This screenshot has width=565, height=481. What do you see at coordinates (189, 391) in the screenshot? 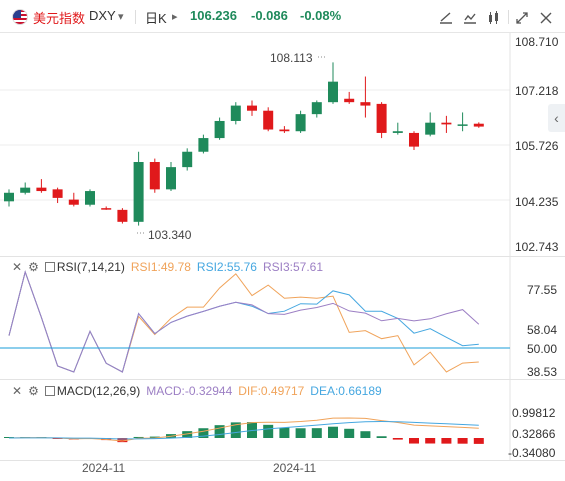
I see `macd-value: MACD:-0.32944` at bounding box center [189, 391].